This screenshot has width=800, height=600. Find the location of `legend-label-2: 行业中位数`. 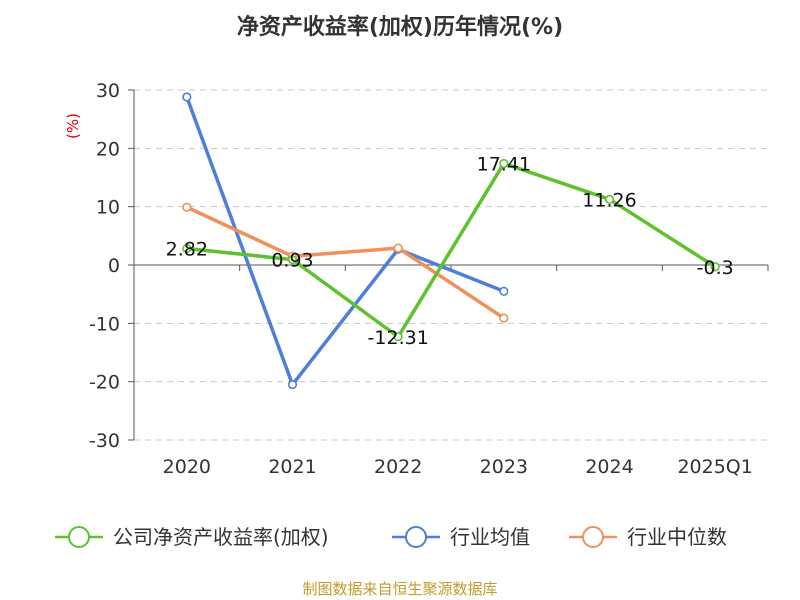

legend-label-2: 行业中位数 is located at coordinates (677, 537).